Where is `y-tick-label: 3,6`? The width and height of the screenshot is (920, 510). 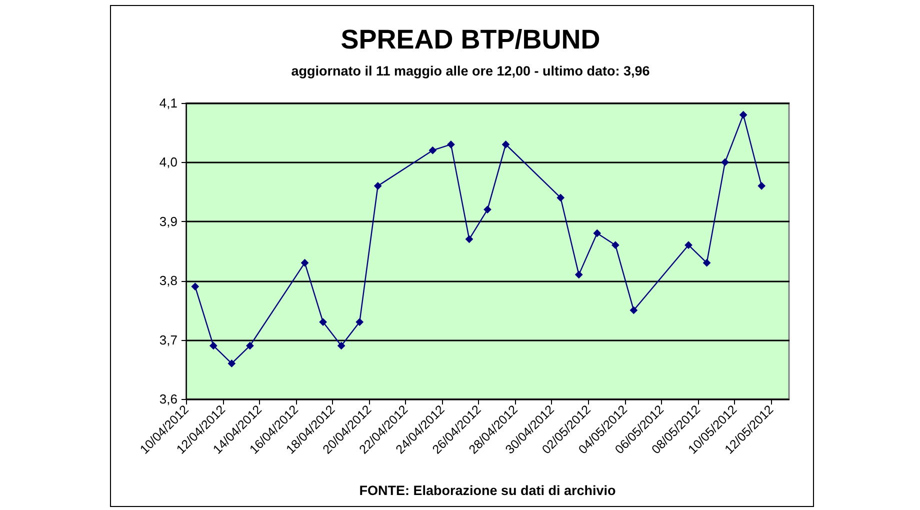
y-tick-label: 3,6 is located at coordinates (168, 399).